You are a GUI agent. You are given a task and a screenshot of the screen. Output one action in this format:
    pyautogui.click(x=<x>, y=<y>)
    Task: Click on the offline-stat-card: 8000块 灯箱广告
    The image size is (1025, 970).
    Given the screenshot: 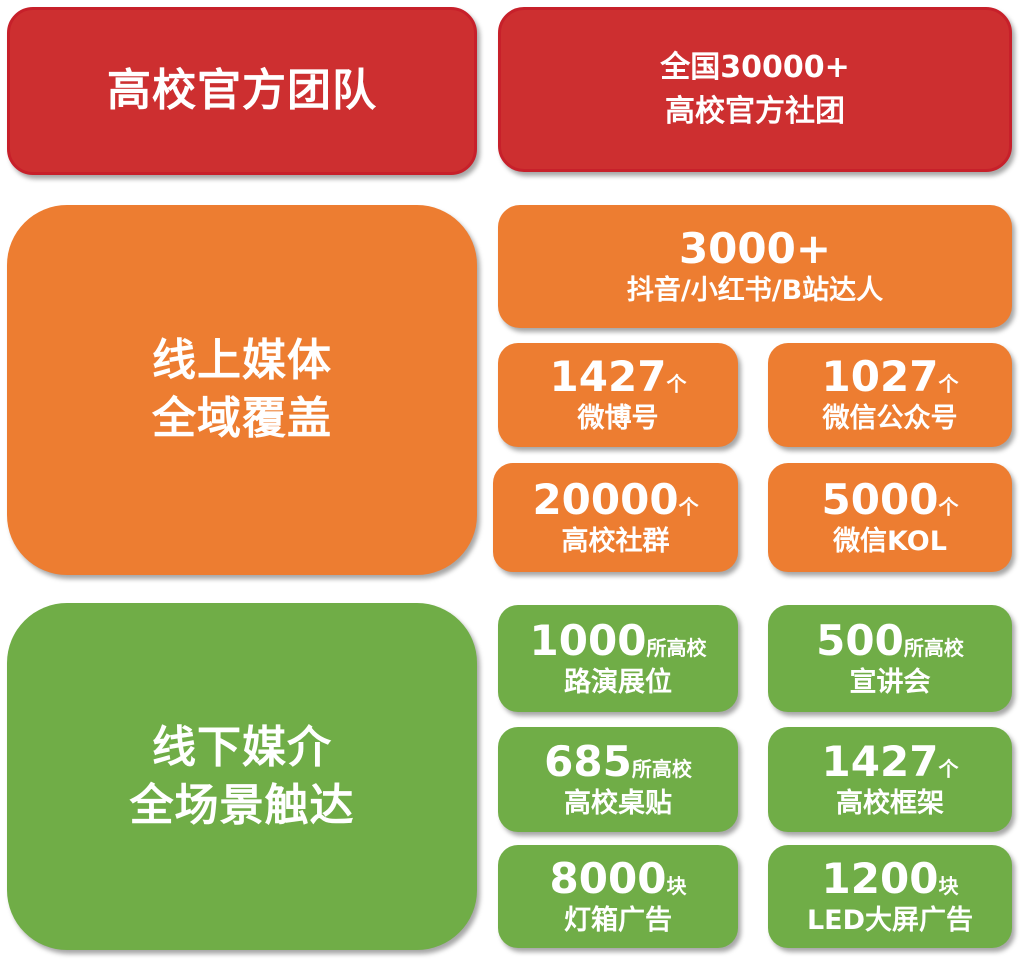 What is the action you would take?
    pyautogui.click(x=618, y=896)
    